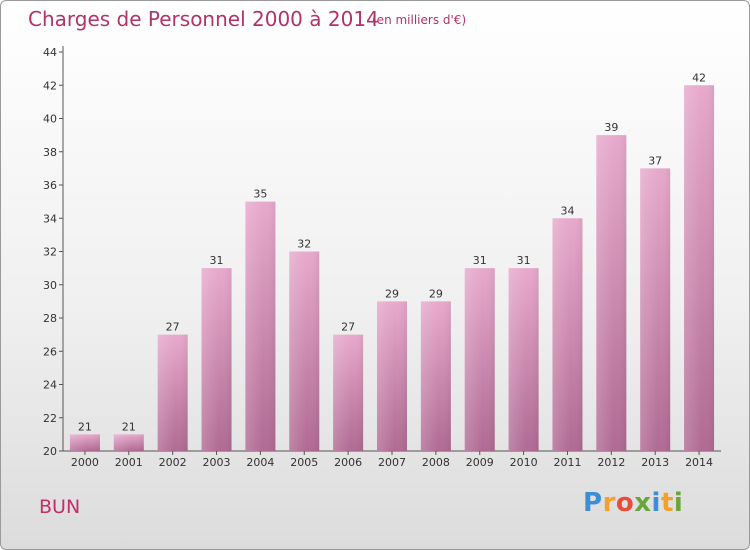  I want to click on x-tick-label: 2004, so click(260, 462).